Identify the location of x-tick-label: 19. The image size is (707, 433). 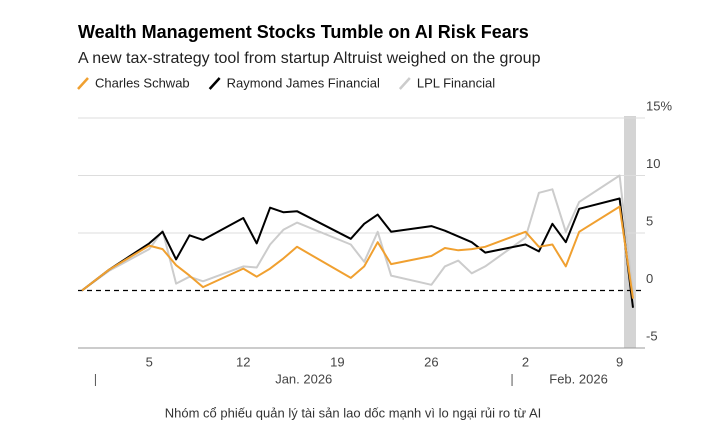
(337, 361).